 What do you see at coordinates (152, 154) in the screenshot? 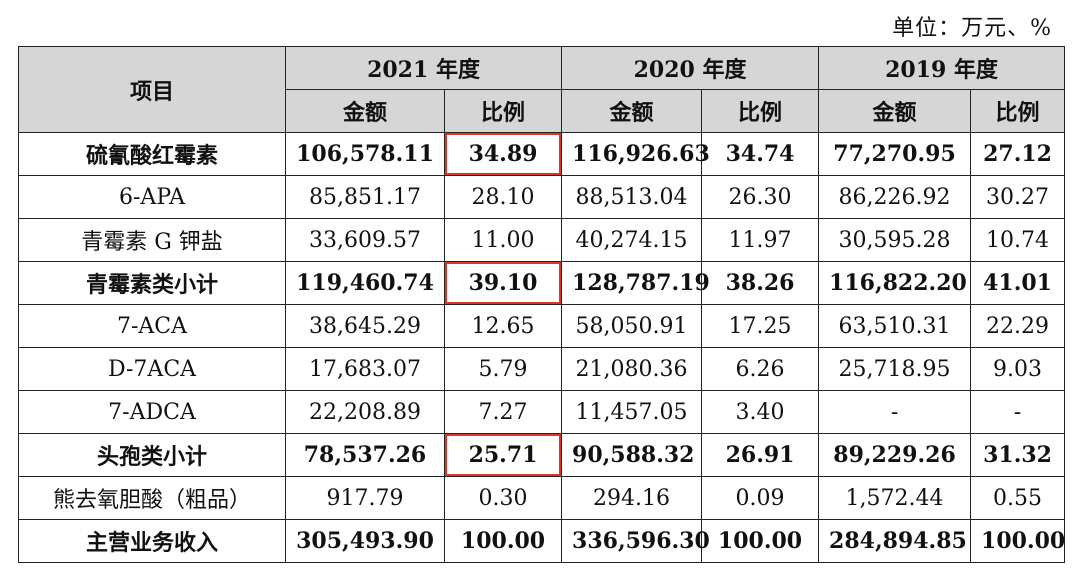
I see `row-label: 硫氰酸红霉素` at bounding box center [152, 154].